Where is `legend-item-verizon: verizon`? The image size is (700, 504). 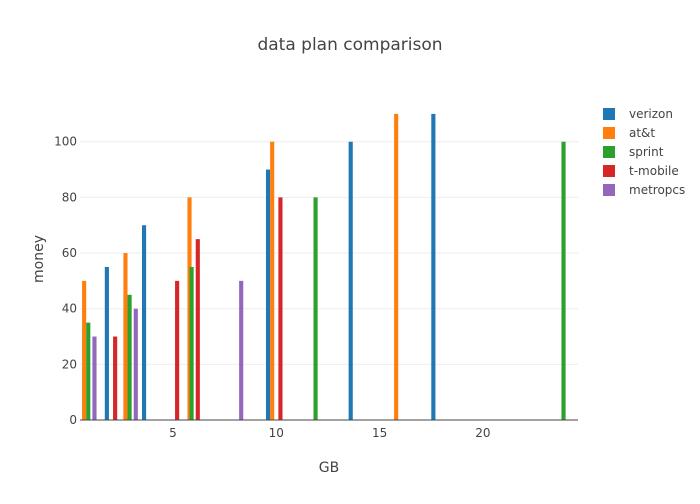 legend-item-verizon: verizon is located at coordinates (638, 114).